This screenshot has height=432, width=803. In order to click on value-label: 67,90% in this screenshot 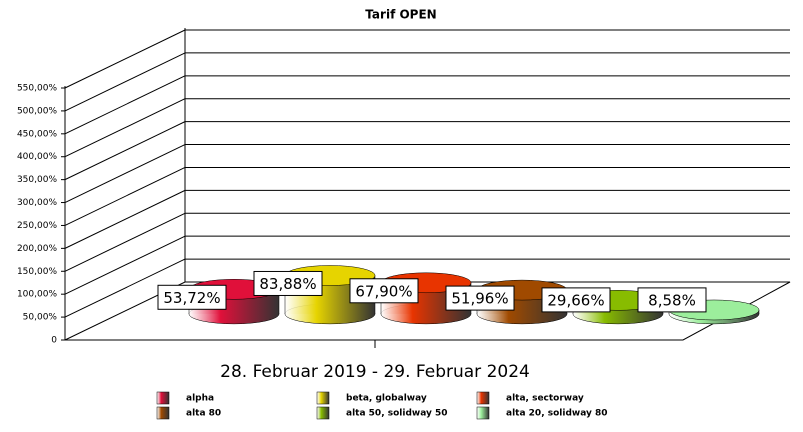, I will do `click(383, 291)`.